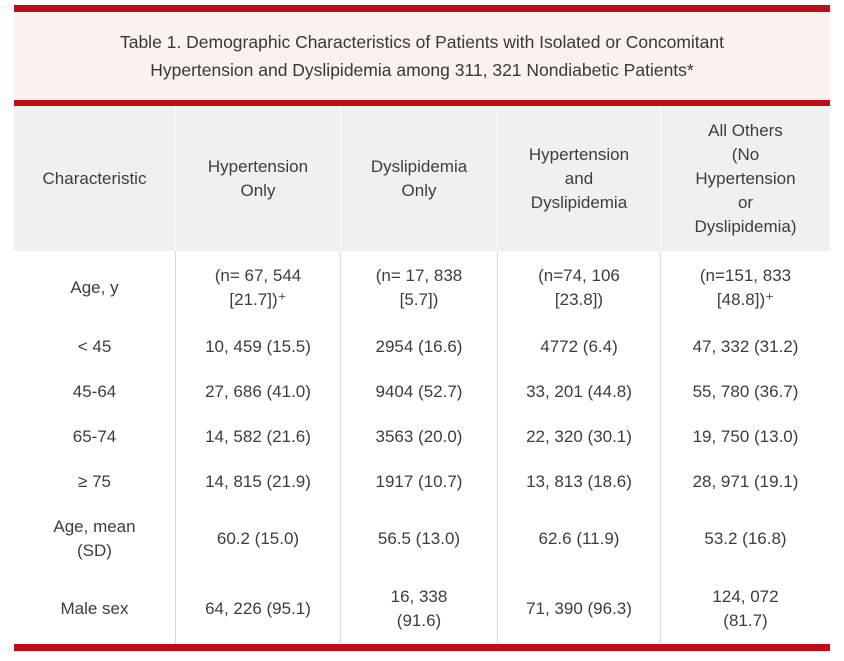 The height and width of the screenshot is (661, 844). I want to click on table-cell: 10, 459 (15.5), so click(257, 346).